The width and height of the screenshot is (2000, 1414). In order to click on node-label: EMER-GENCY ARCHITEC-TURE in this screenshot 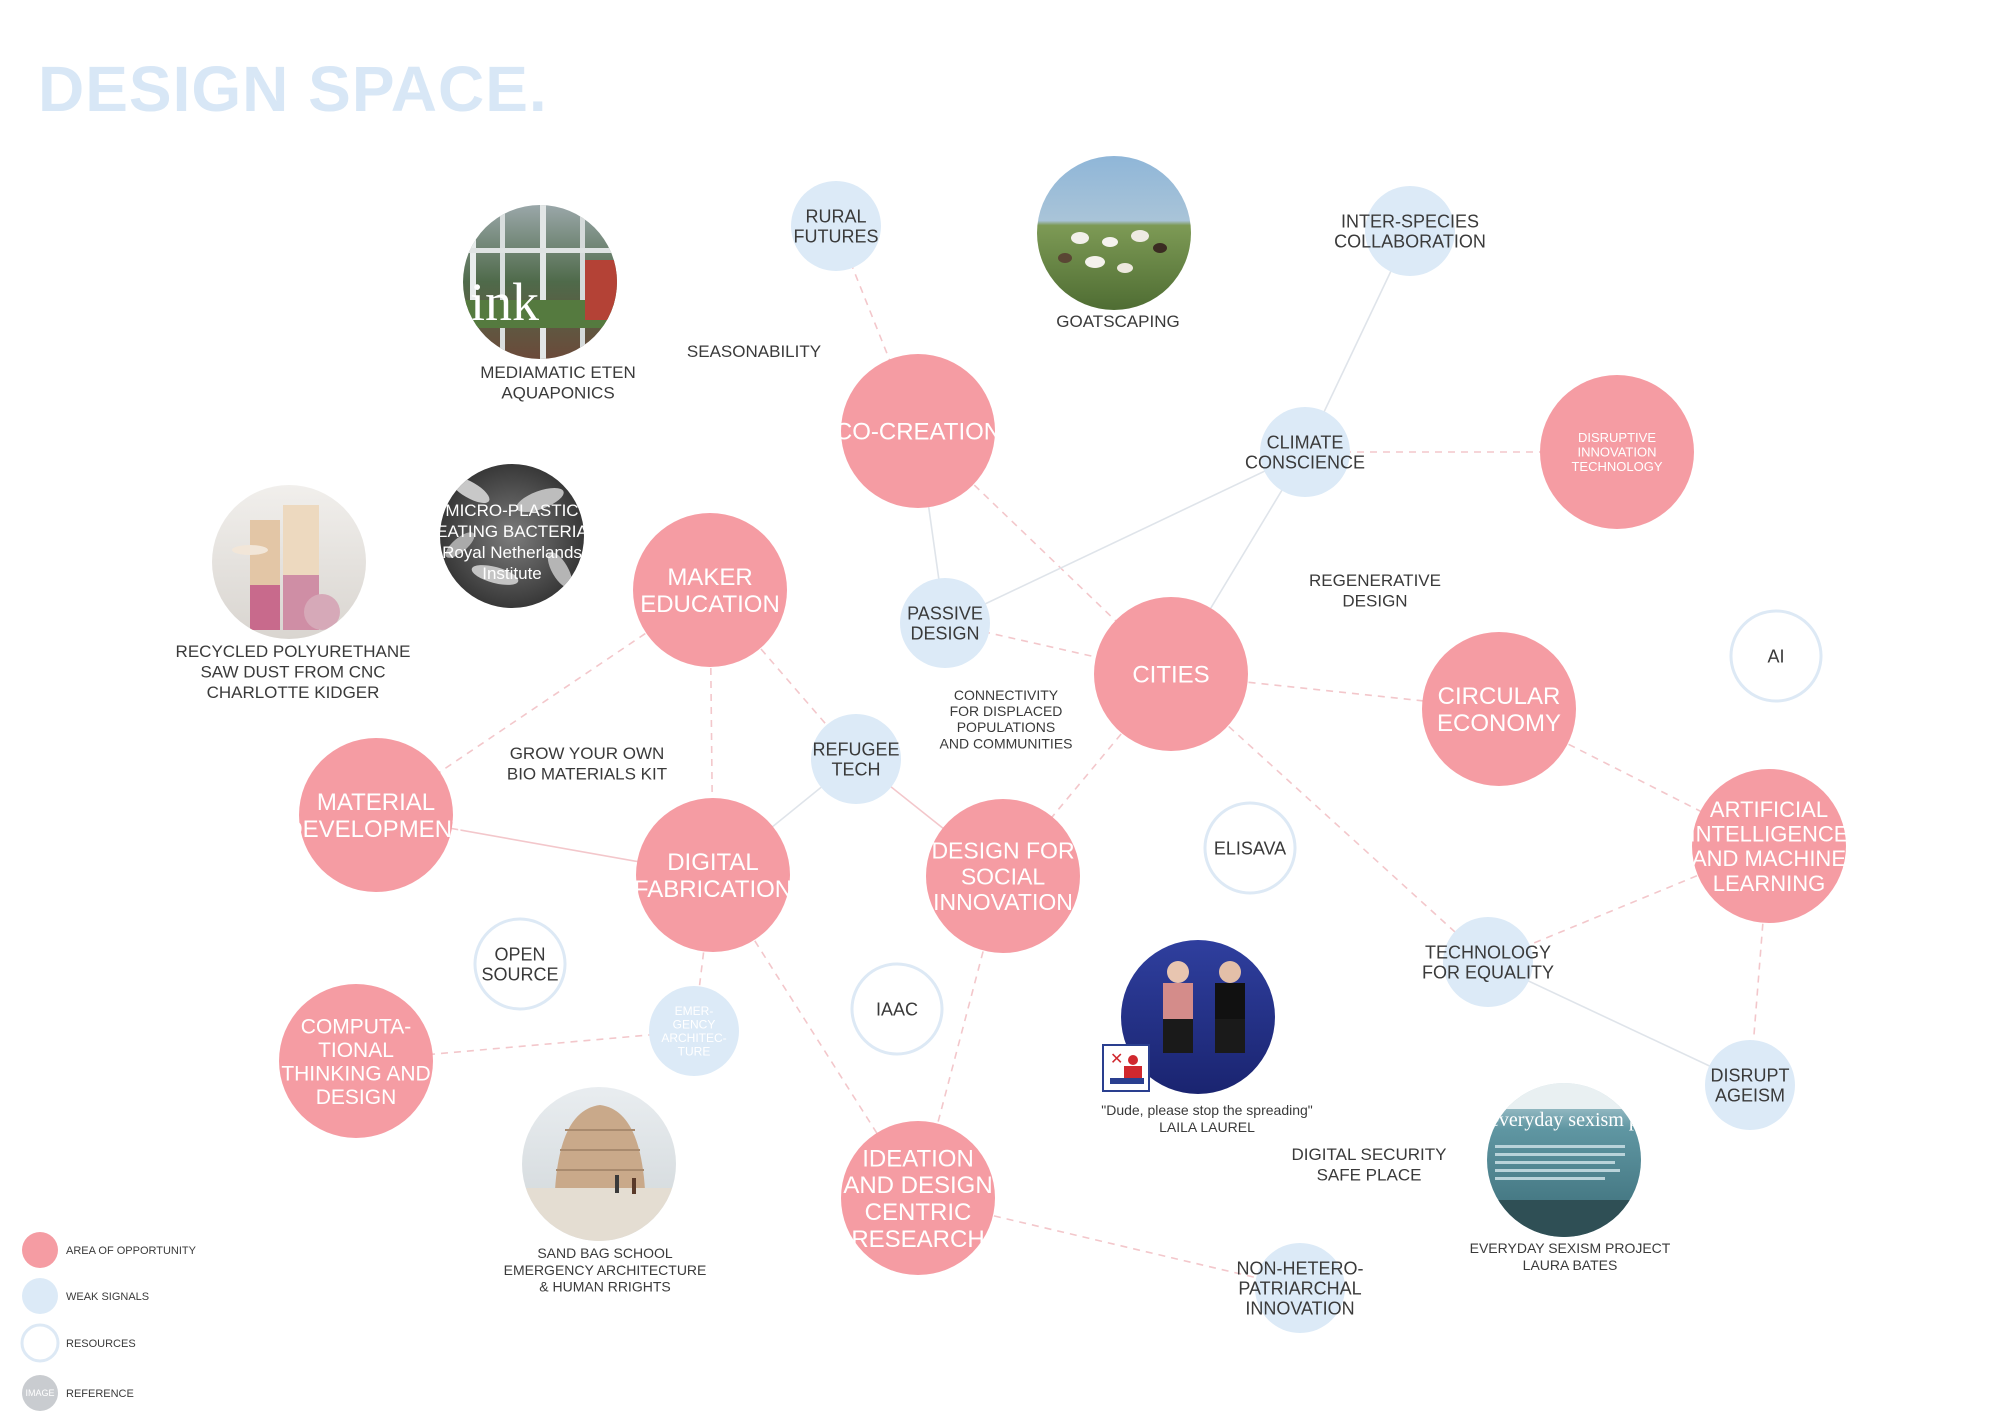, I will do `click(693, 1031)`.